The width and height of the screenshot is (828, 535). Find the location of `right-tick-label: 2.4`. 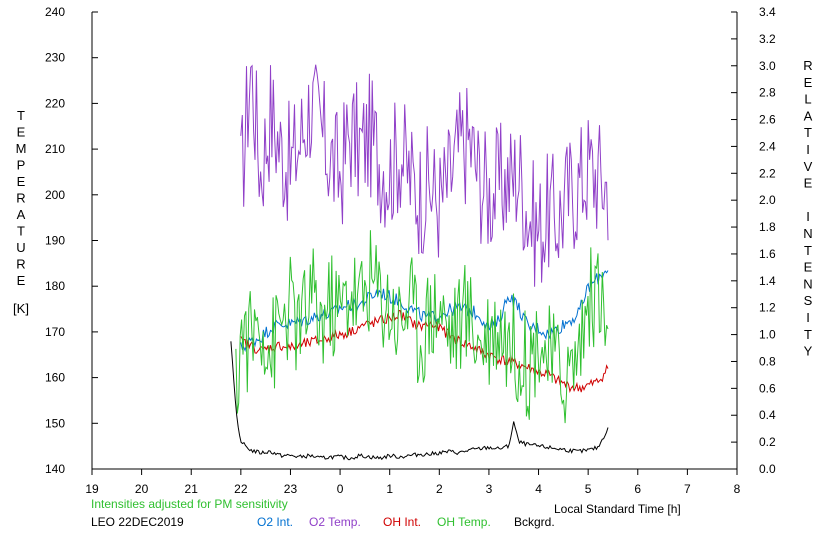

right-tick-label: 2.4 is located at coordinates (767, 146).